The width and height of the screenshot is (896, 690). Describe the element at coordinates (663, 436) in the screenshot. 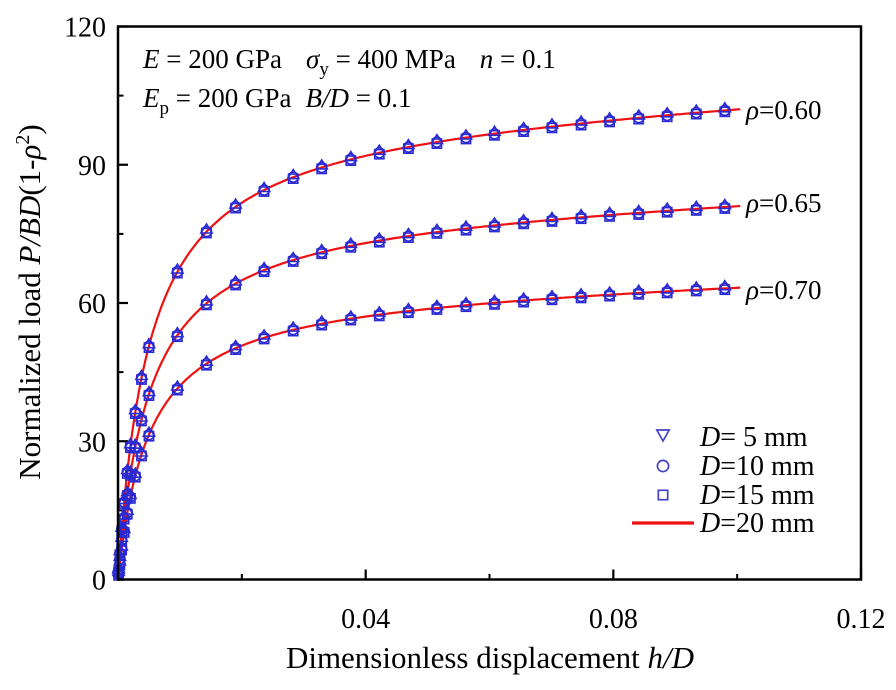

I see `legend-triangle-icon` at that location.